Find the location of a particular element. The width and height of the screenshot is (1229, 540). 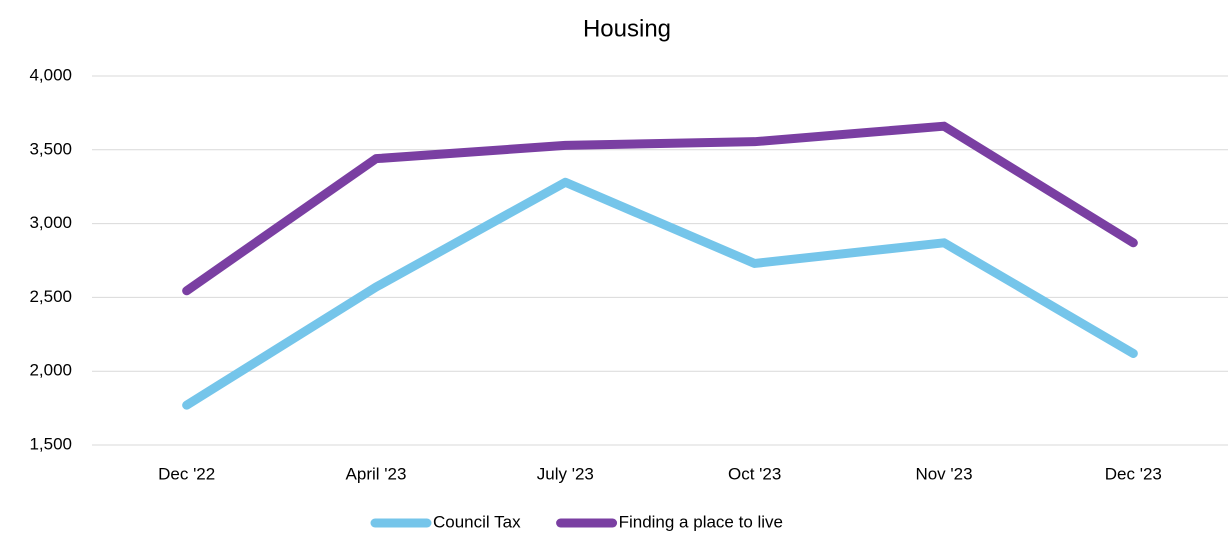

x-tick-label: April '23 is located at coordinates (376, 473).